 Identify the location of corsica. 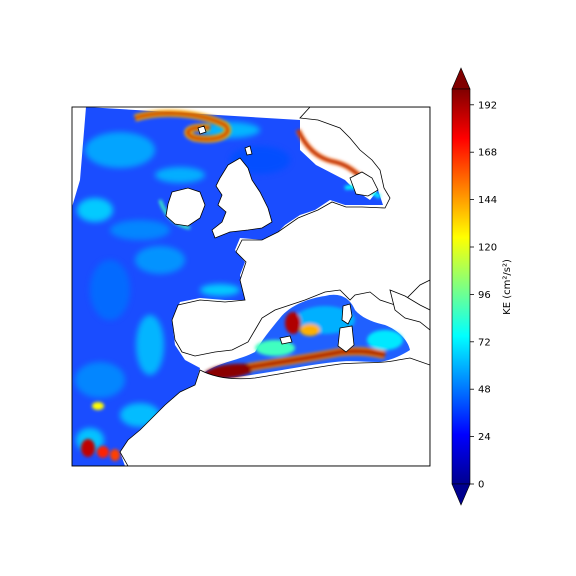
(347, 314).